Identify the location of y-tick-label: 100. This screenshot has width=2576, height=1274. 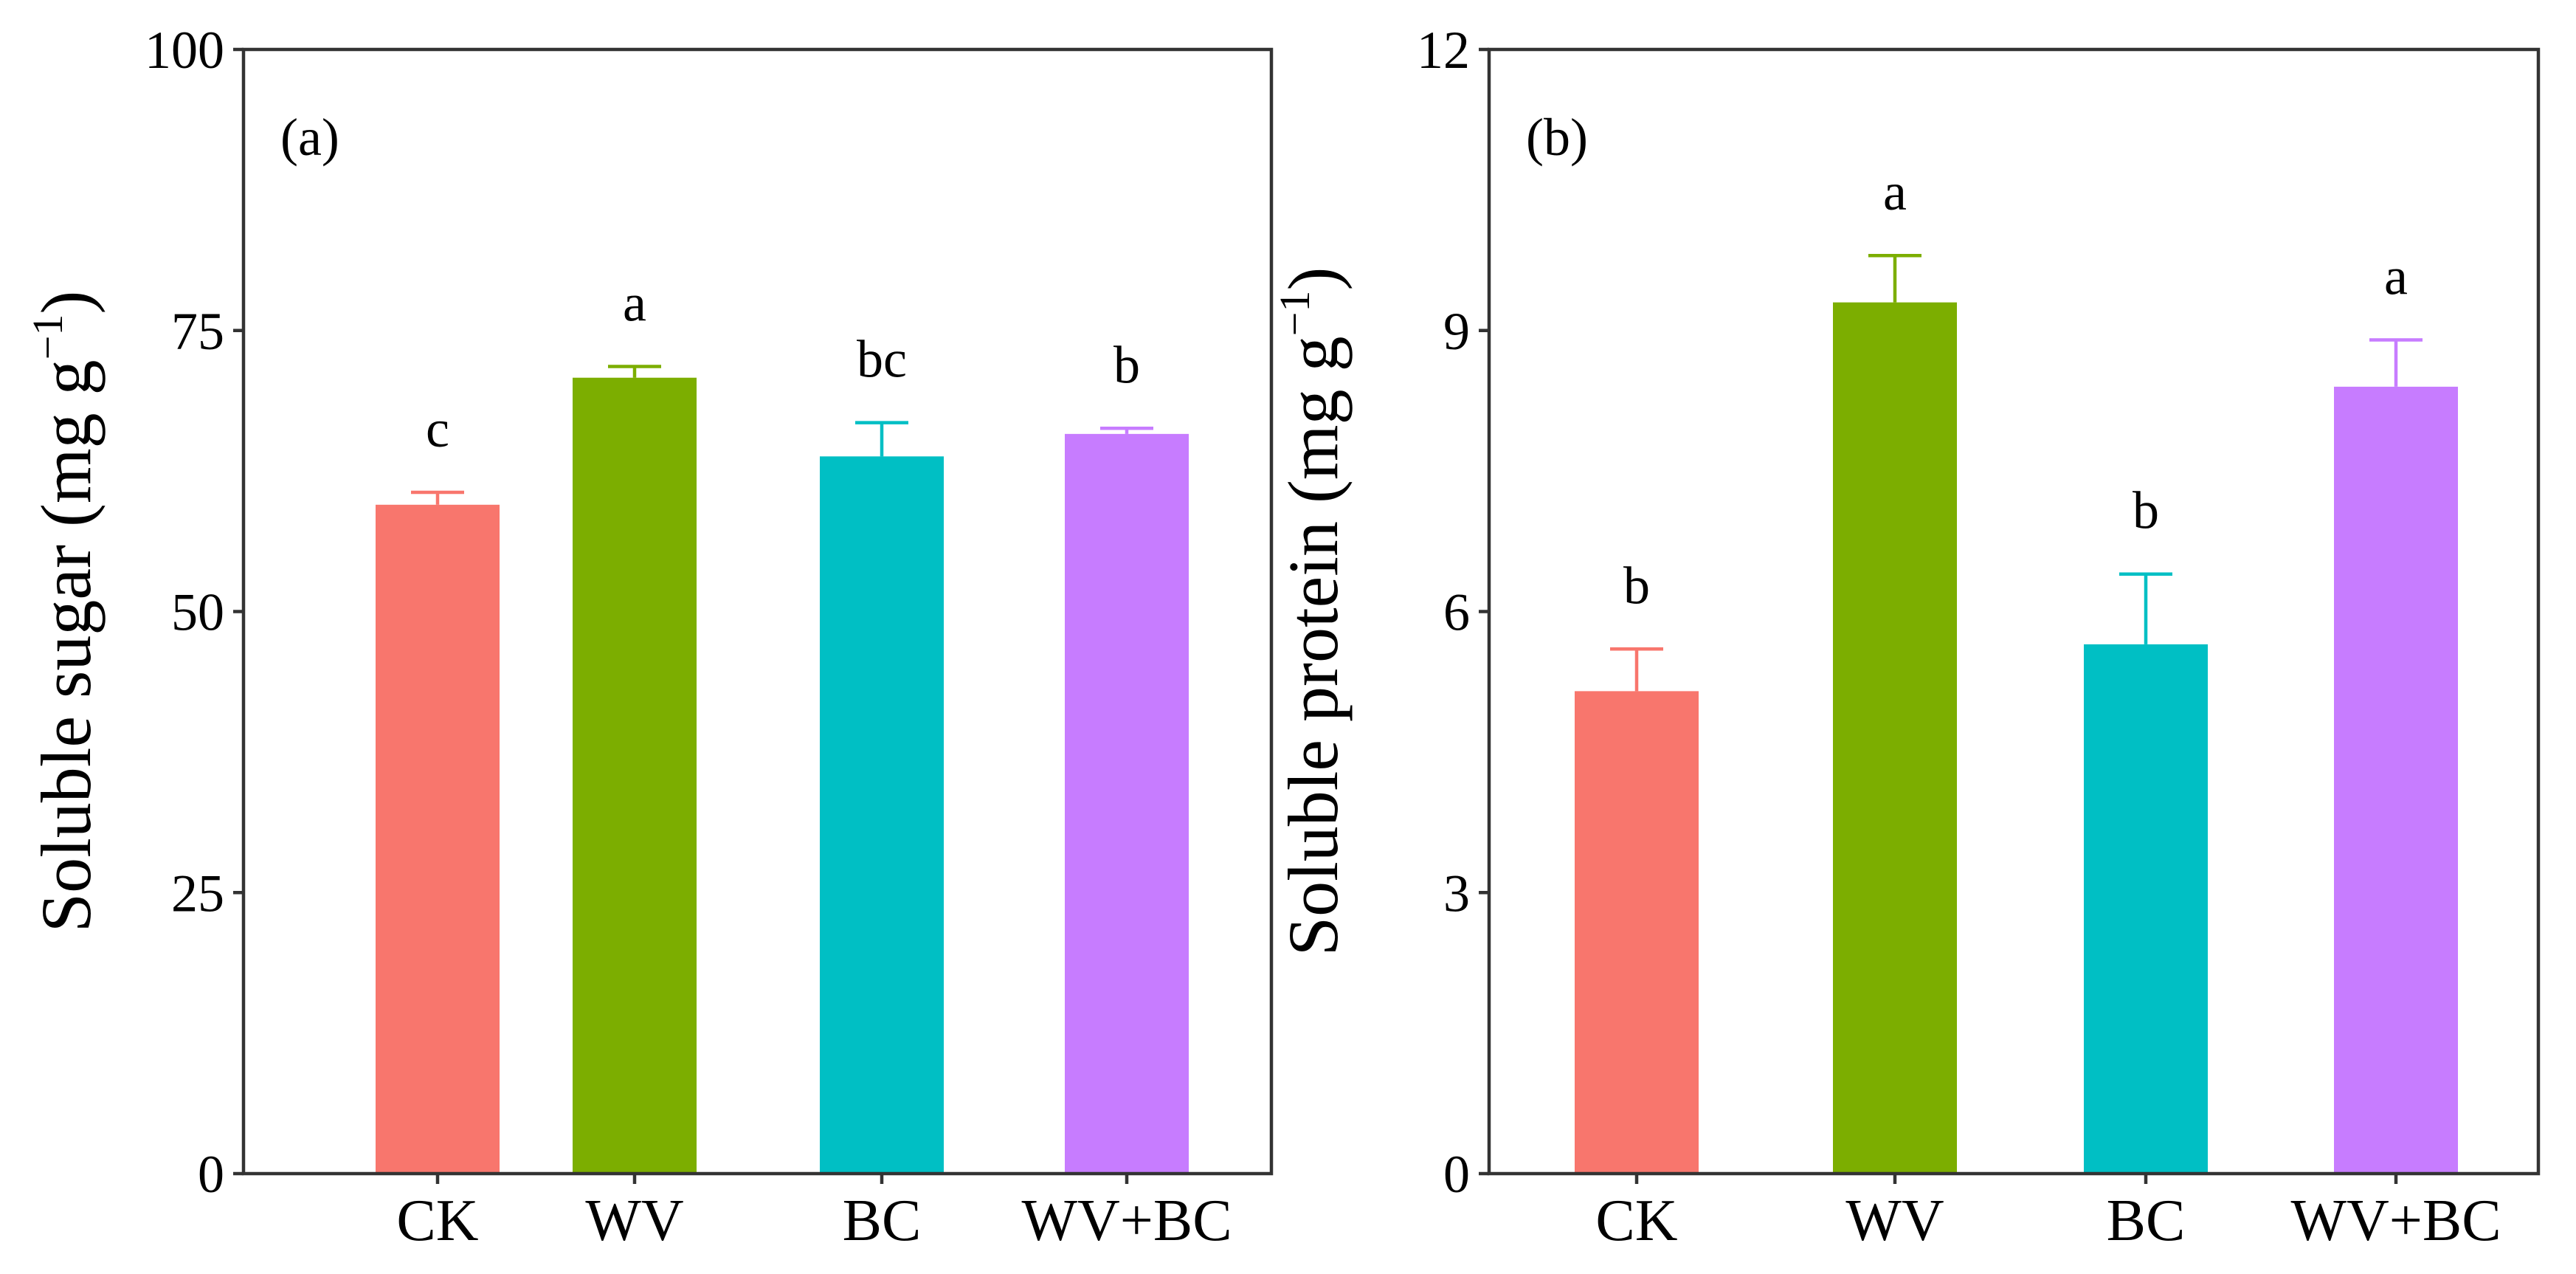
(184, 51).